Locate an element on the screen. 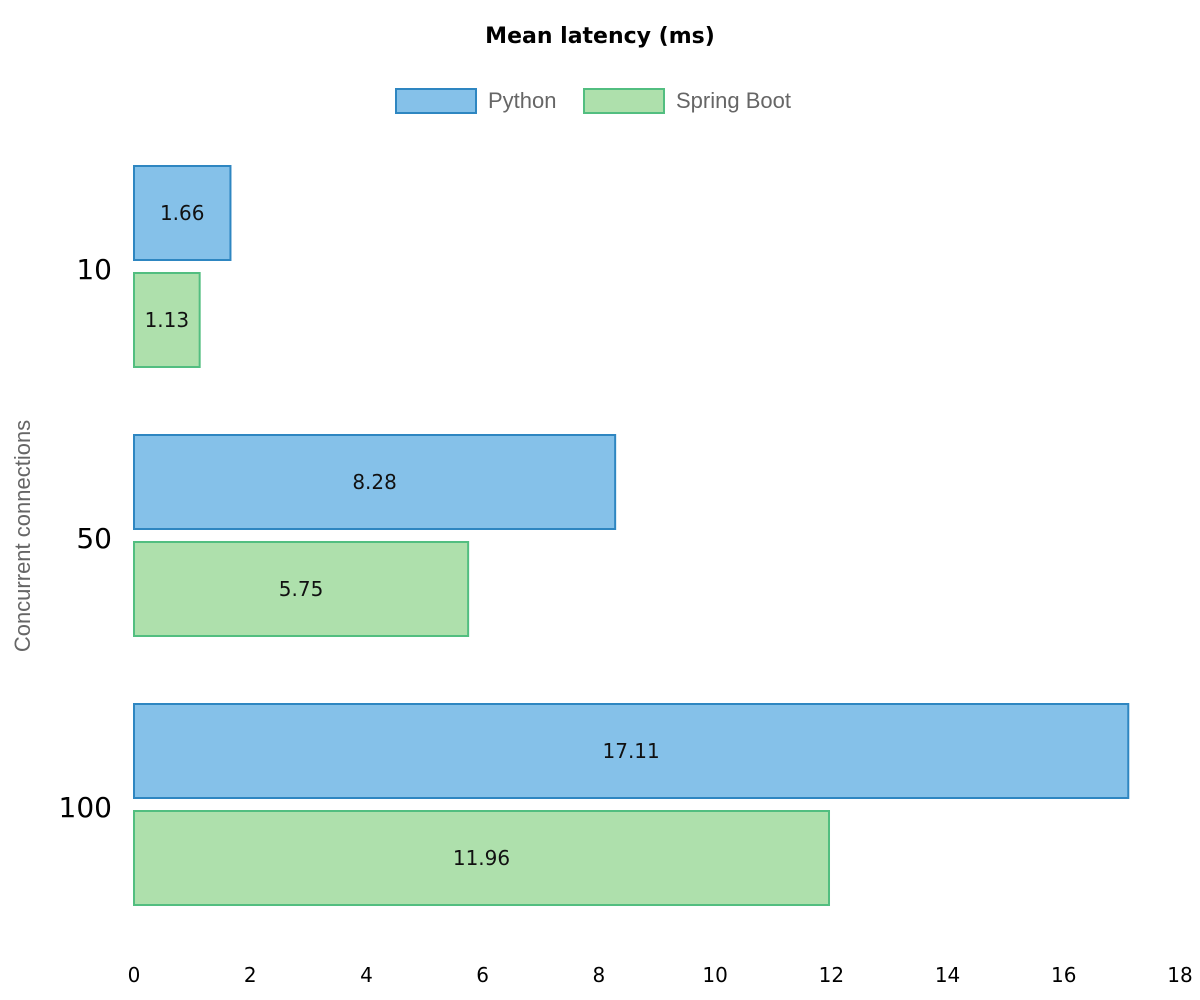 The height and width of the screenshot is (1000, 1200). chart-legend: Python Spring Boot is located at coordinates (593, 101).